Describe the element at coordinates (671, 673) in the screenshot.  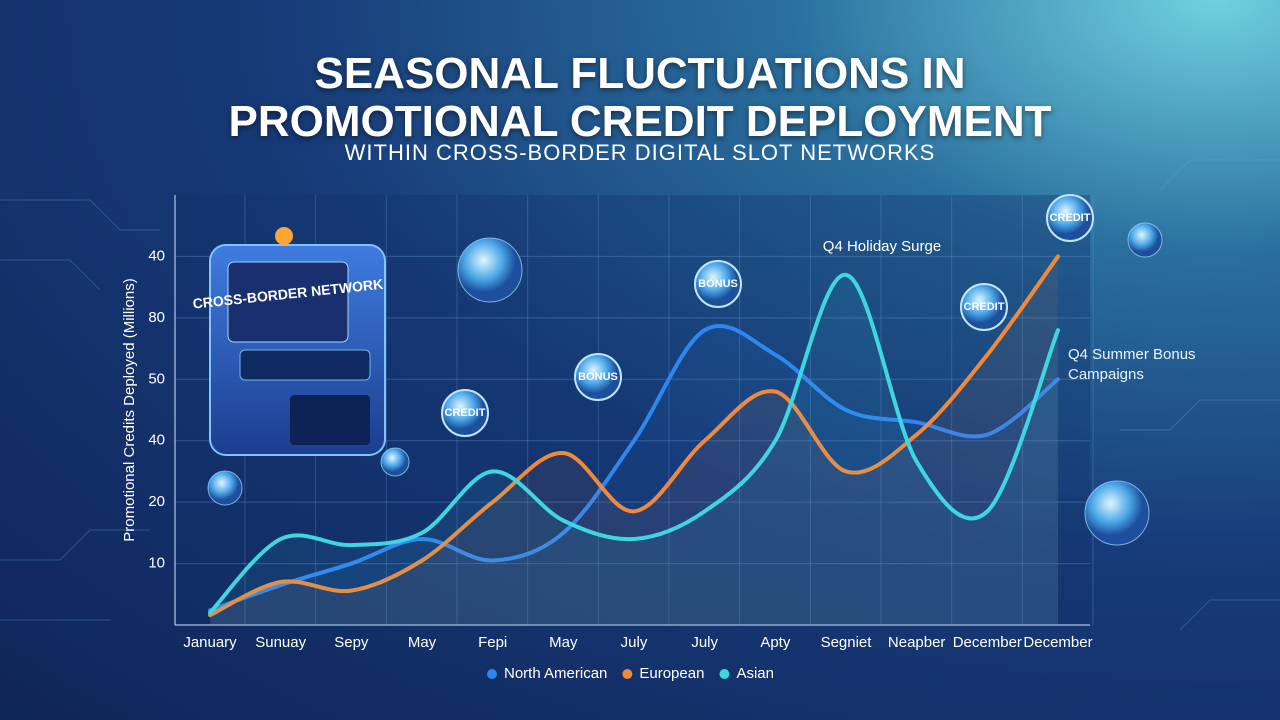
I see `legend-label: European` at that location.